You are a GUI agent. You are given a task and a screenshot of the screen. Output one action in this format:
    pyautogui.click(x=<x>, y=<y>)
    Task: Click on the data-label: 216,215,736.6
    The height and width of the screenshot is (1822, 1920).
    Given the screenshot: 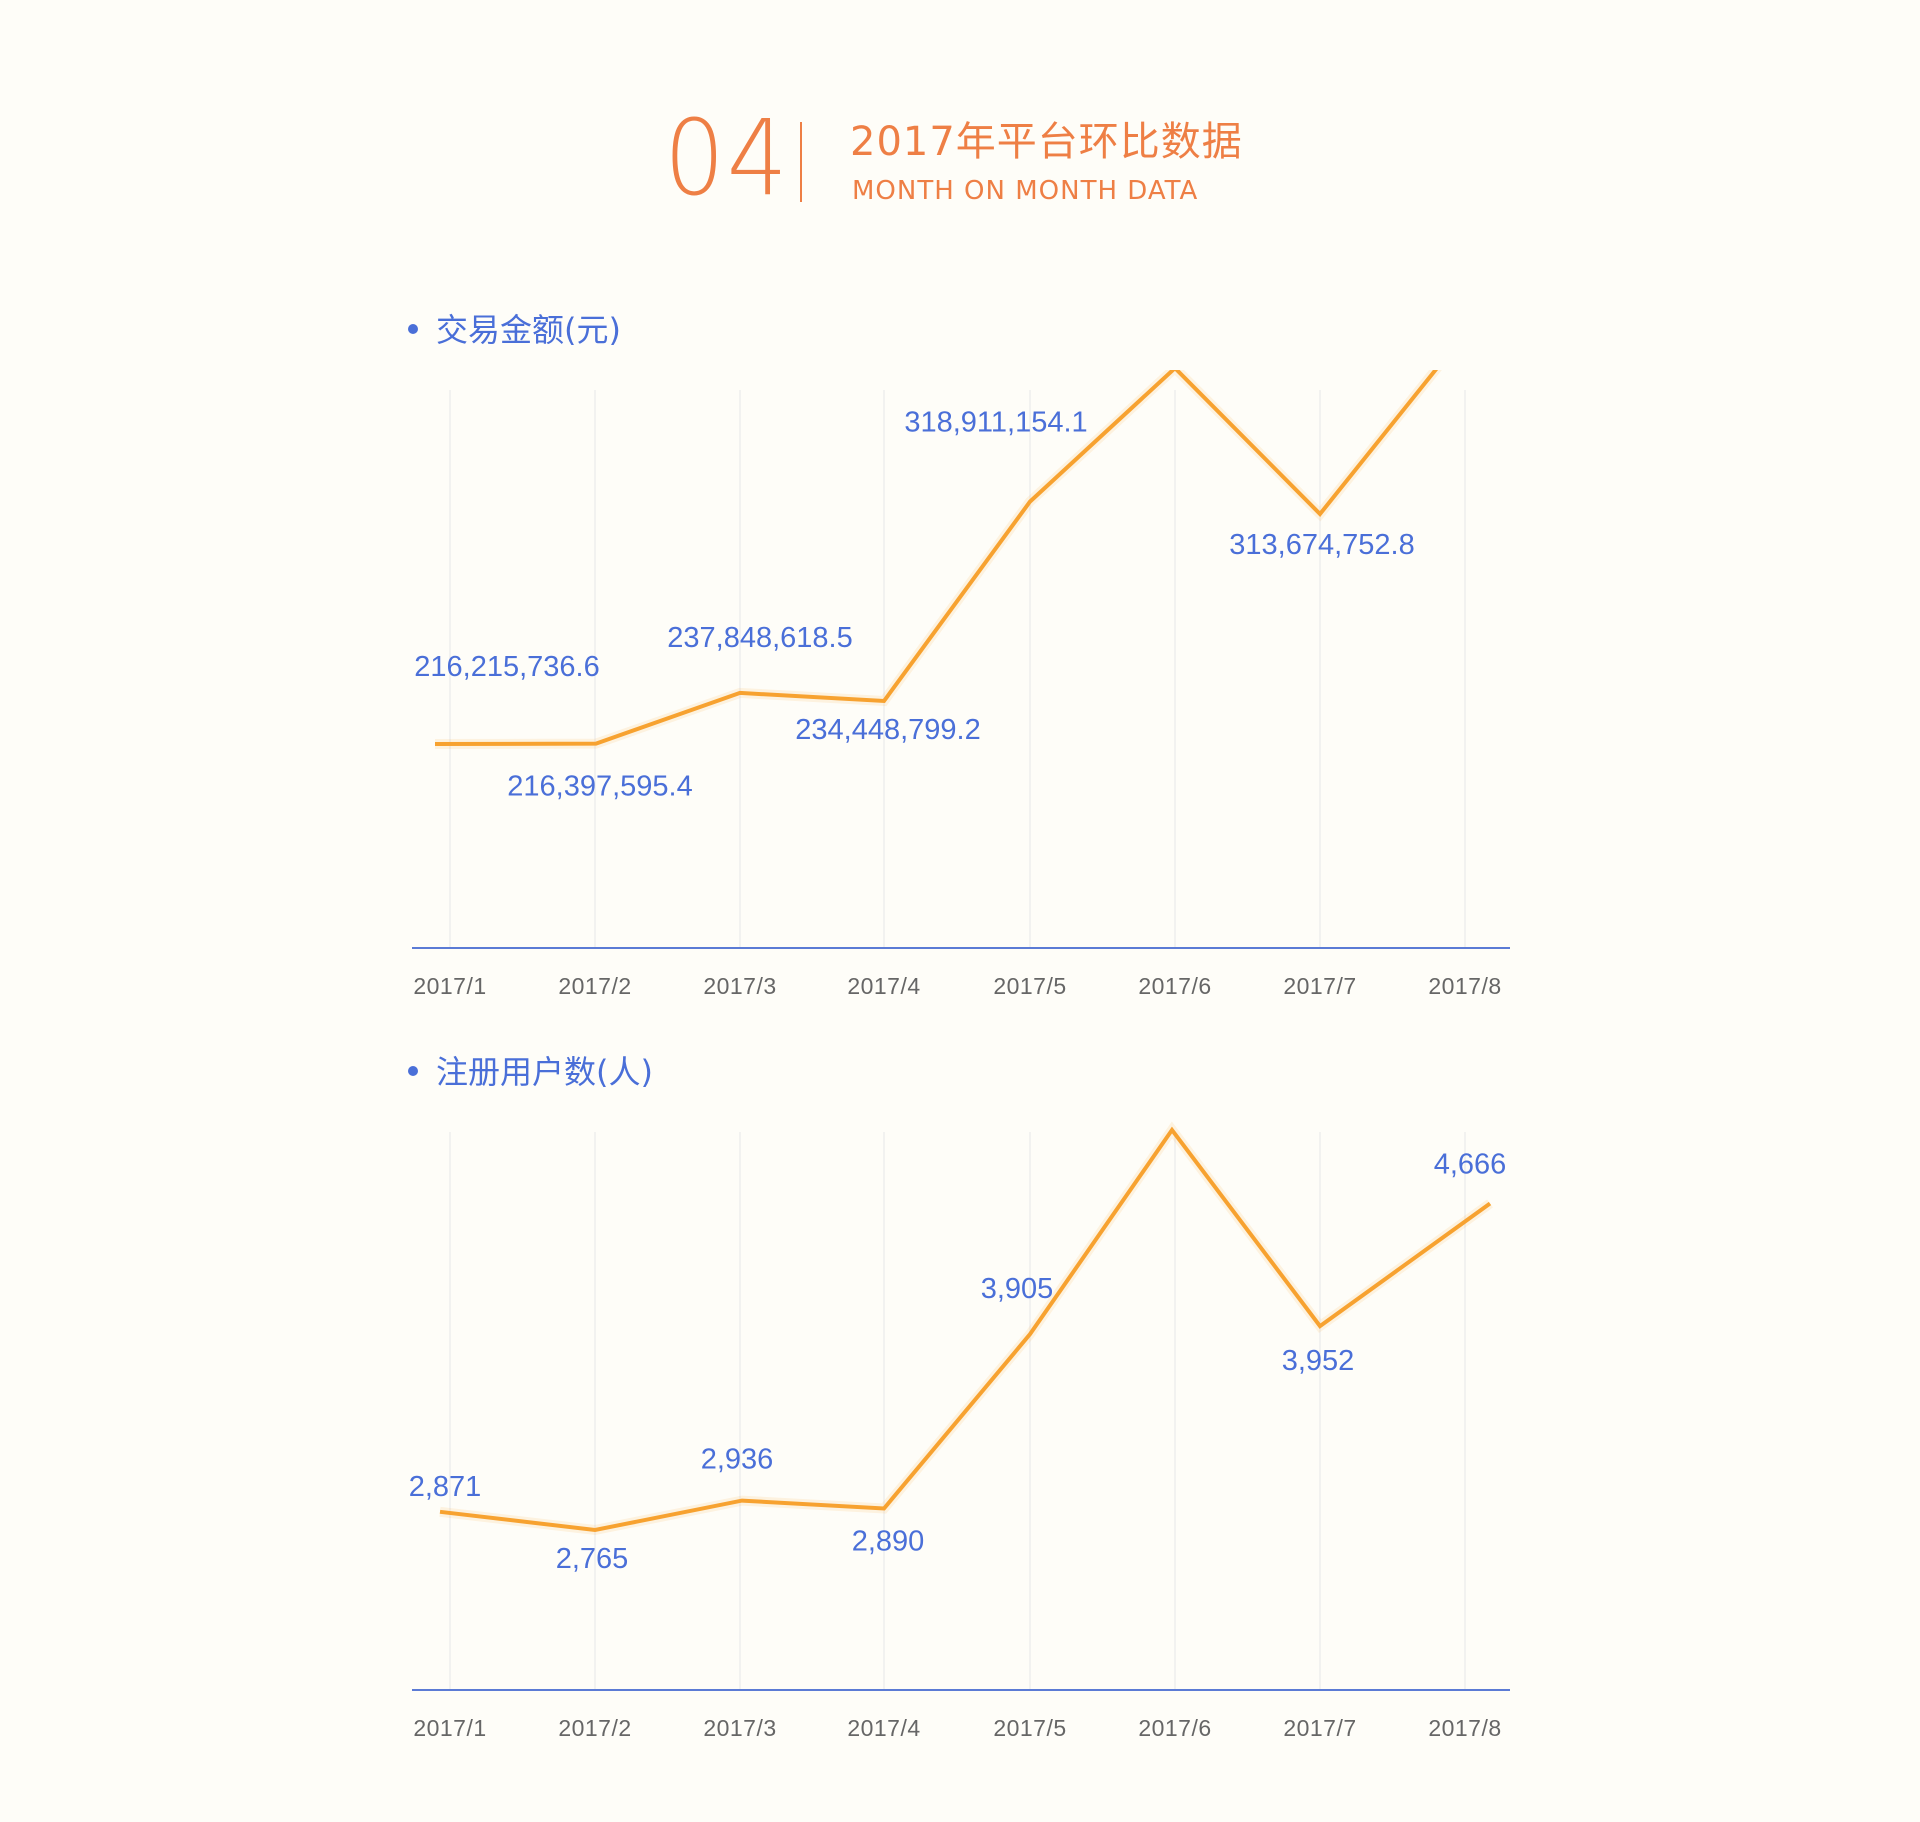 What is the action you would take?
    pyautogui.click(x=506, y=667)
    